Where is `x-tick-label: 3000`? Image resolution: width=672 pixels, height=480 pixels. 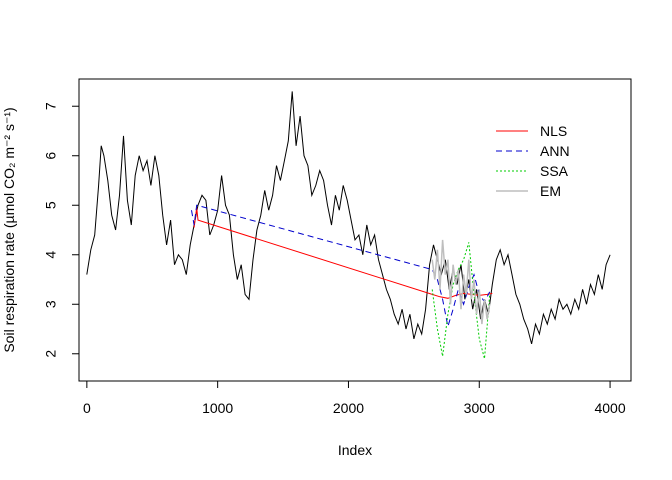 x-tick-label: 3000 is located at coordinates (479, 408).